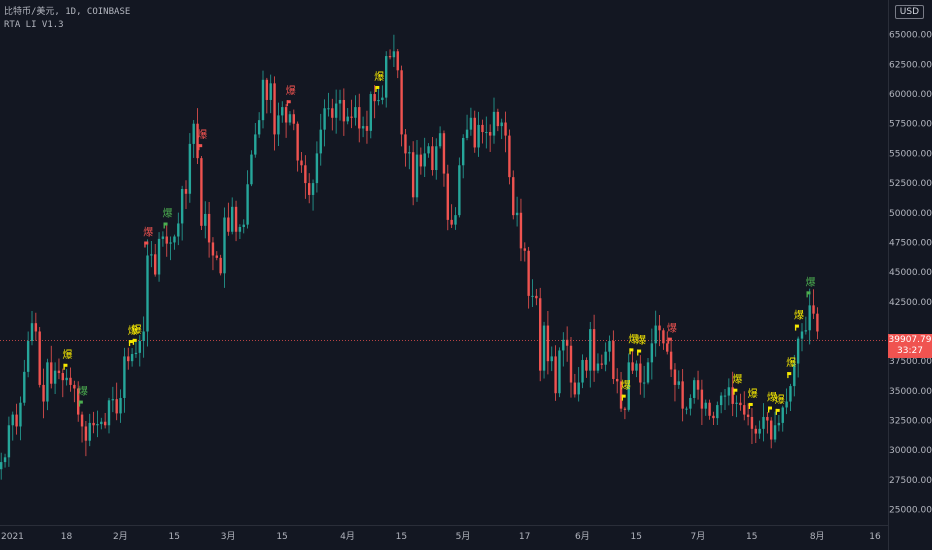 The height and width of the screenshot is (550, 932). Describe the element at coordinates (909, 12) in the screenshot. I see `currency-button: USD` at that location.